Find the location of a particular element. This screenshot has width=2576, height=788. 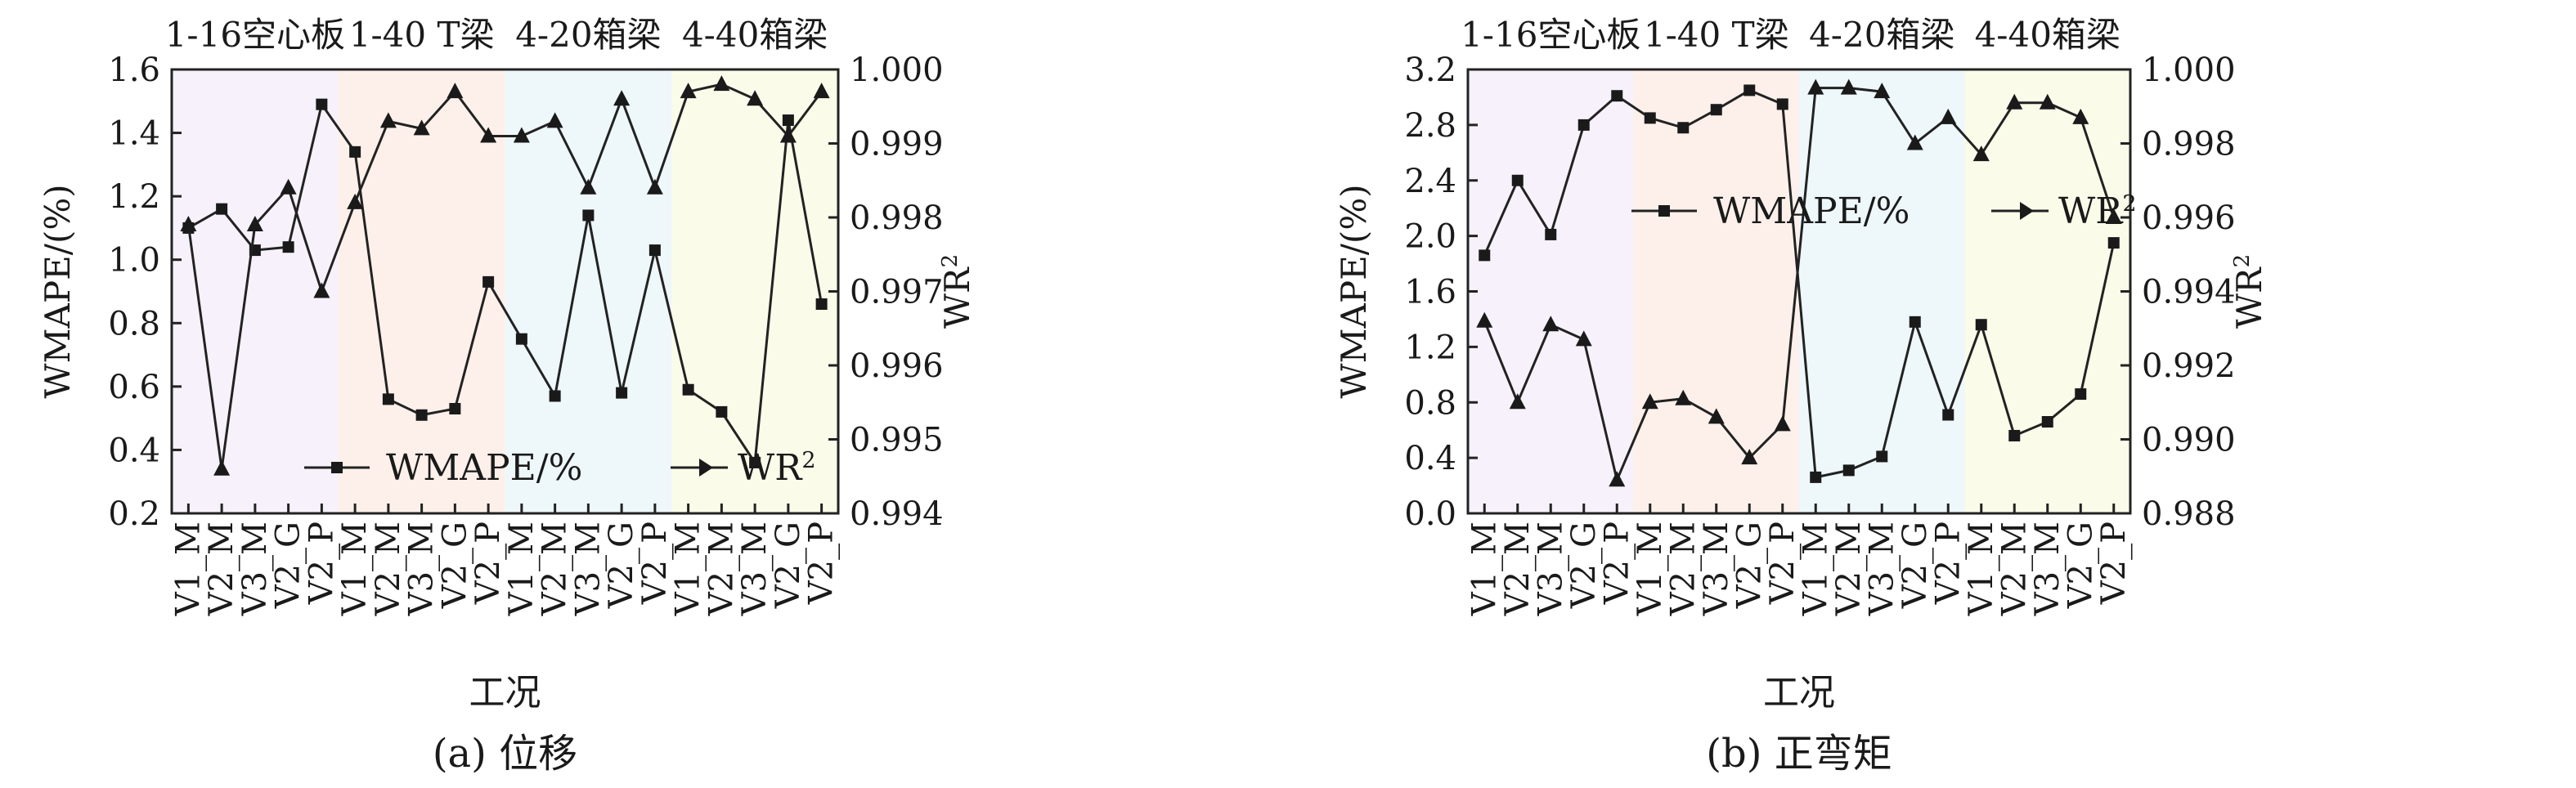

y-tick-label: 1.0 is located at coordinates (134, 261).